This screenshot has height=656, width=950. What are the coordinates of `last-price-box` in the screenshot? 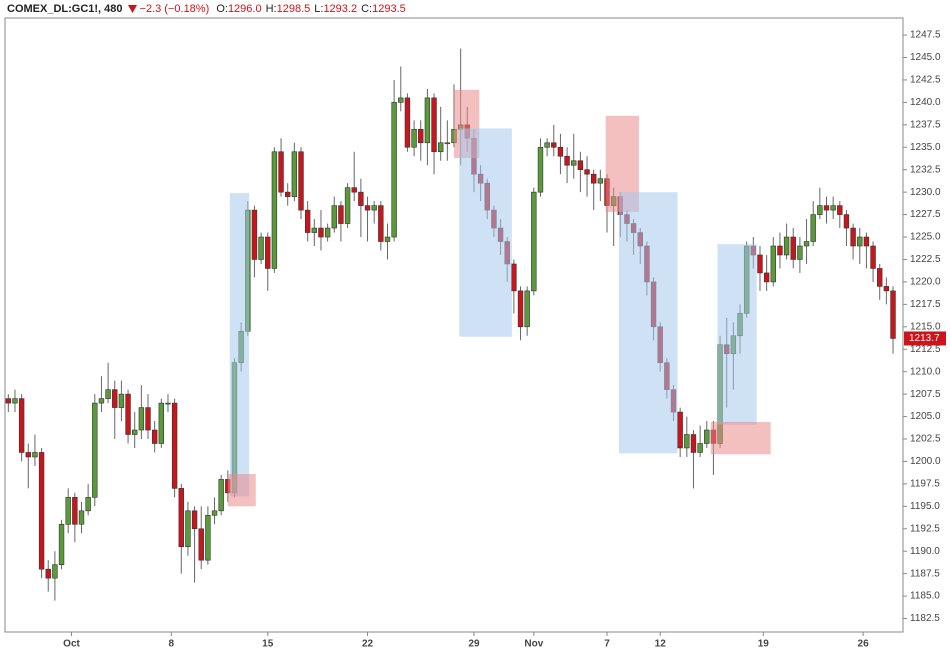 It's located at (925, 338).